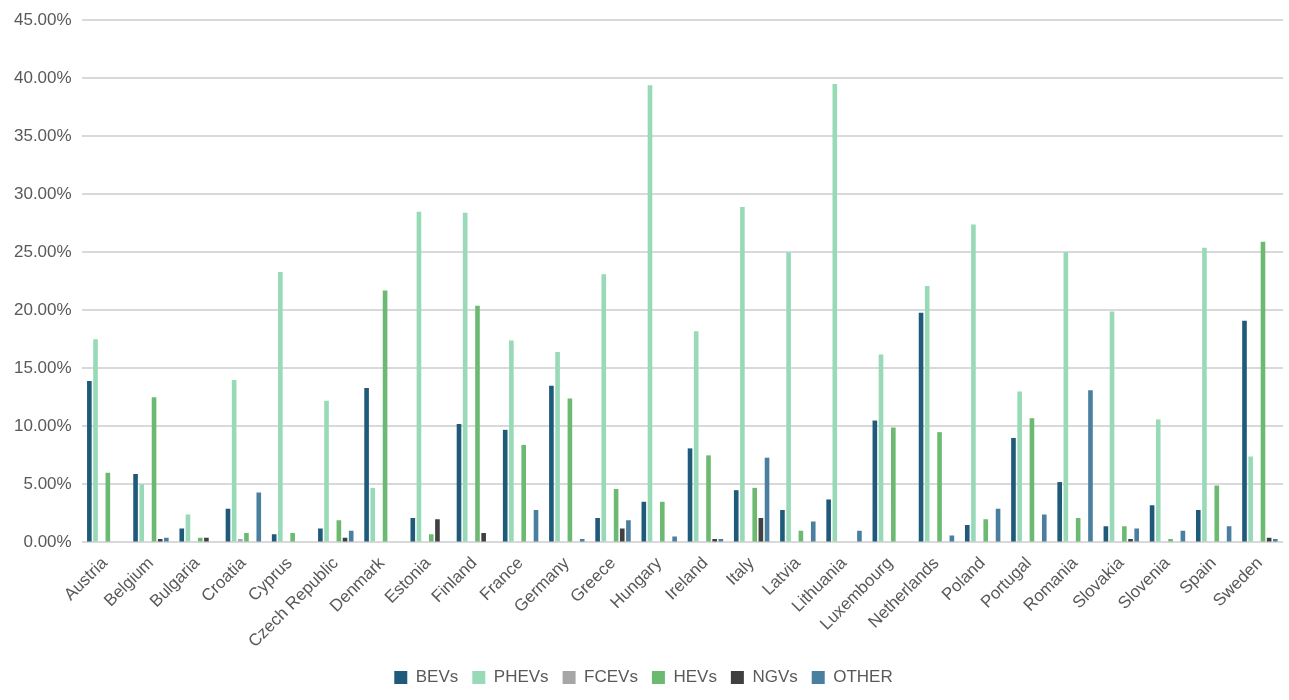  I want to click on y-tick-label: 30.00%, so click(42, 193).